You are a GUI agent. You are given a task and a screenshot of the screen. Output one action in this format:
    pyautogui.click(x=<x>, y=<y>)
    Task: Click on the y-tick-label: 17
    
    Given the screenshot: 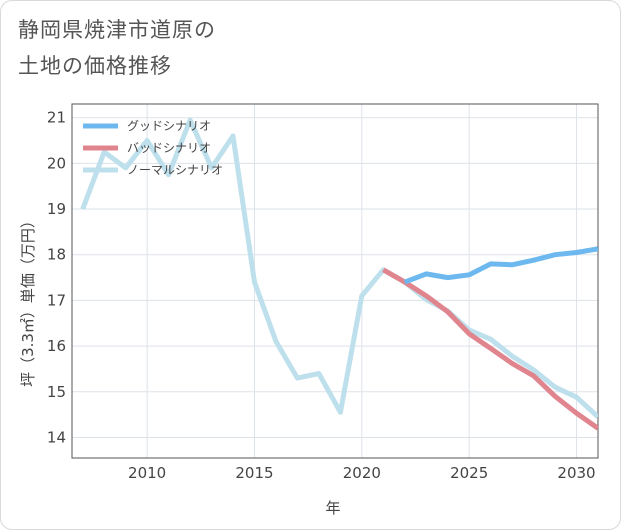 What is the action you would take?
    pyautogui.click(x=56, y=300)
    